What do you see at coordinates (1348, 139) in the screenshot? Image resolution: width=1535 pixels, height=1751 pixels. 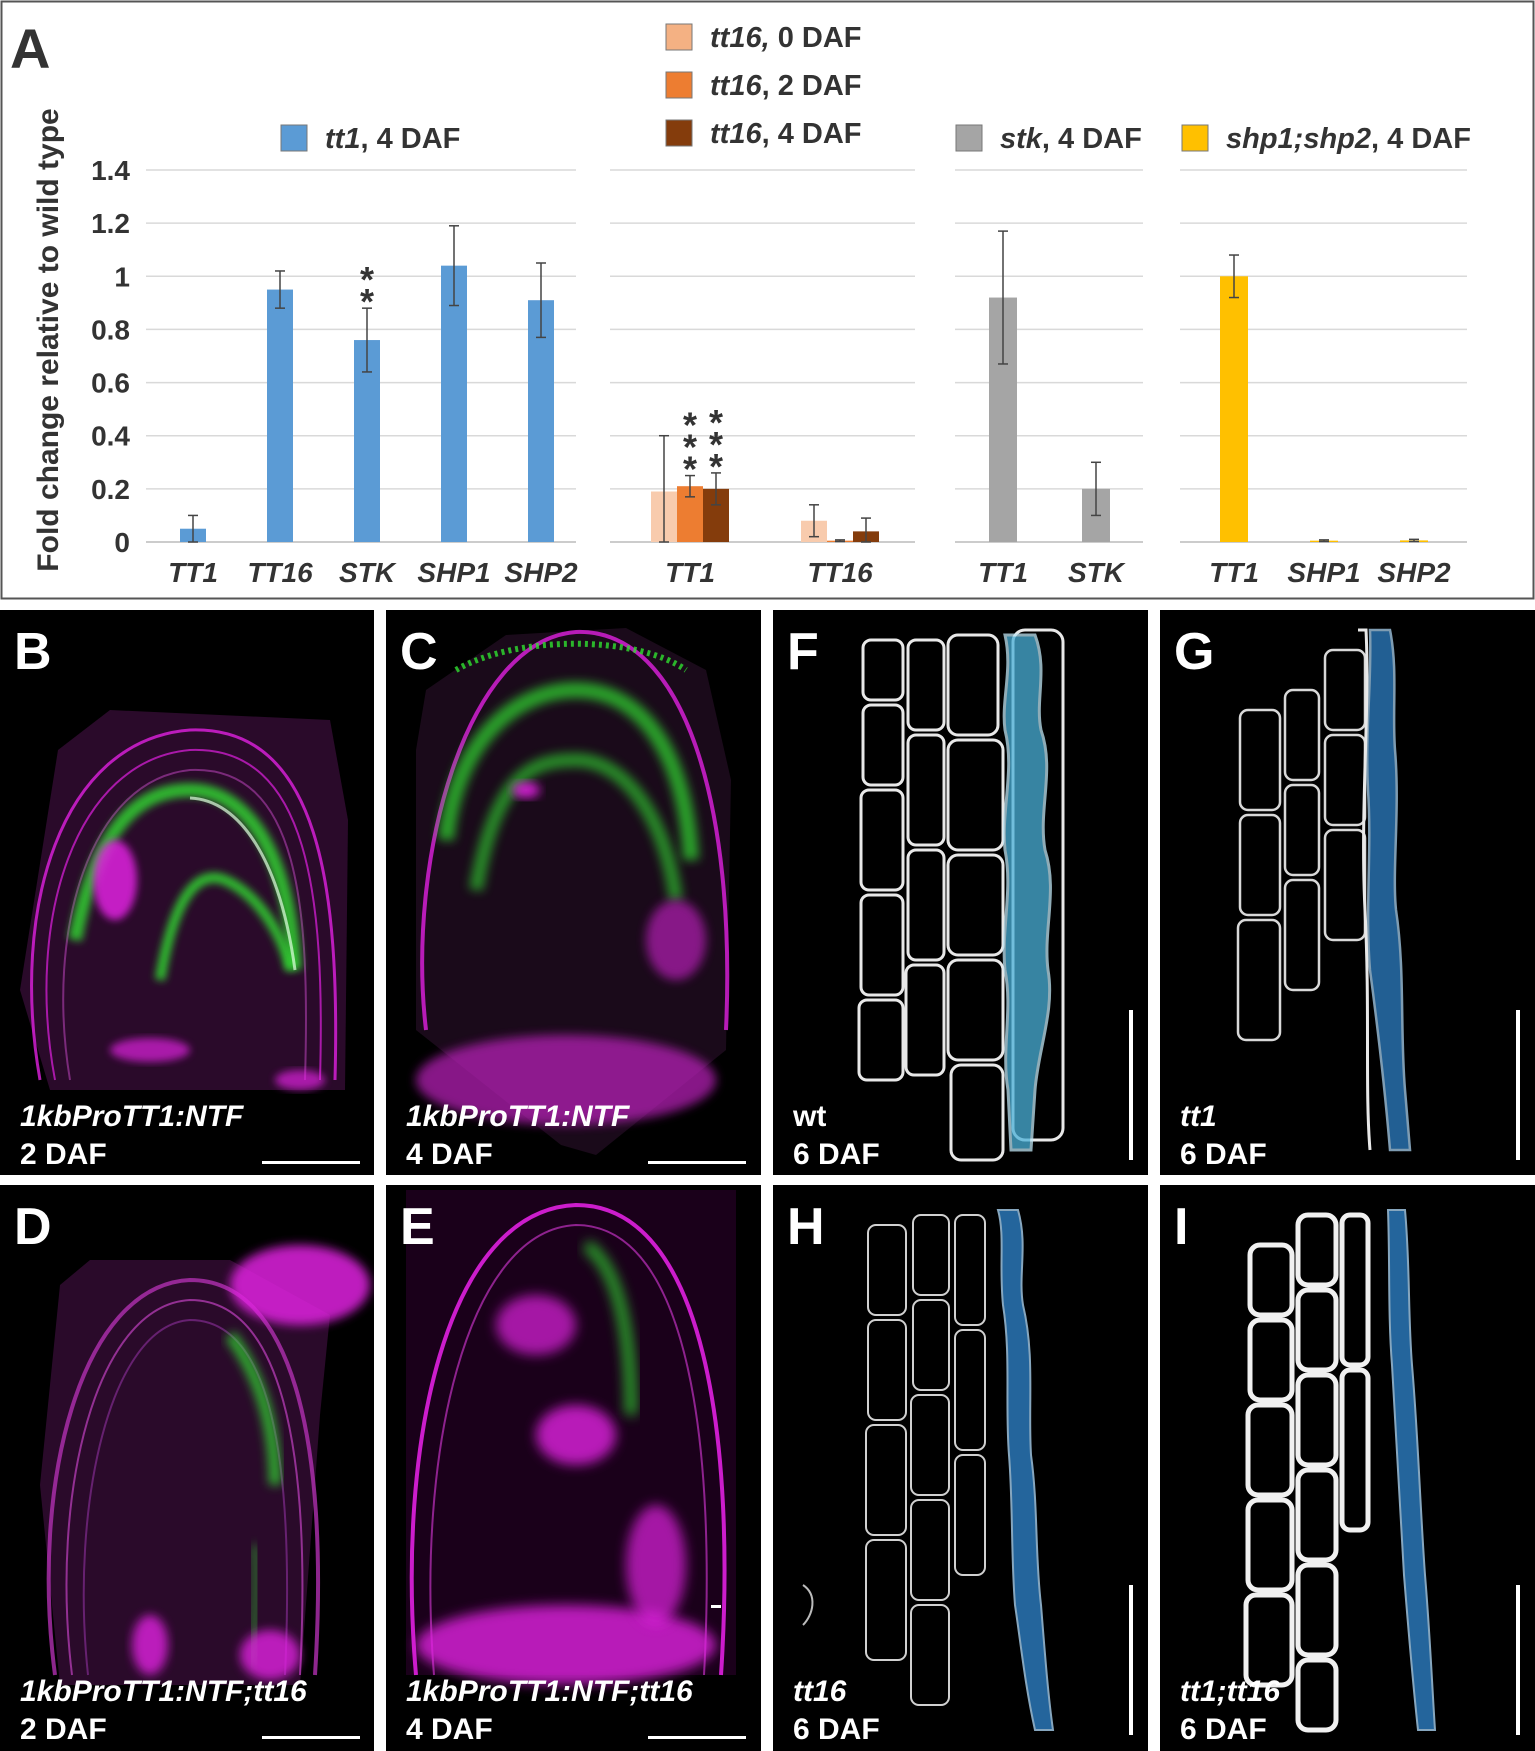 I see `legend-label: shp1;shp2, 4 DAF` at bounding box center [1348, 139].